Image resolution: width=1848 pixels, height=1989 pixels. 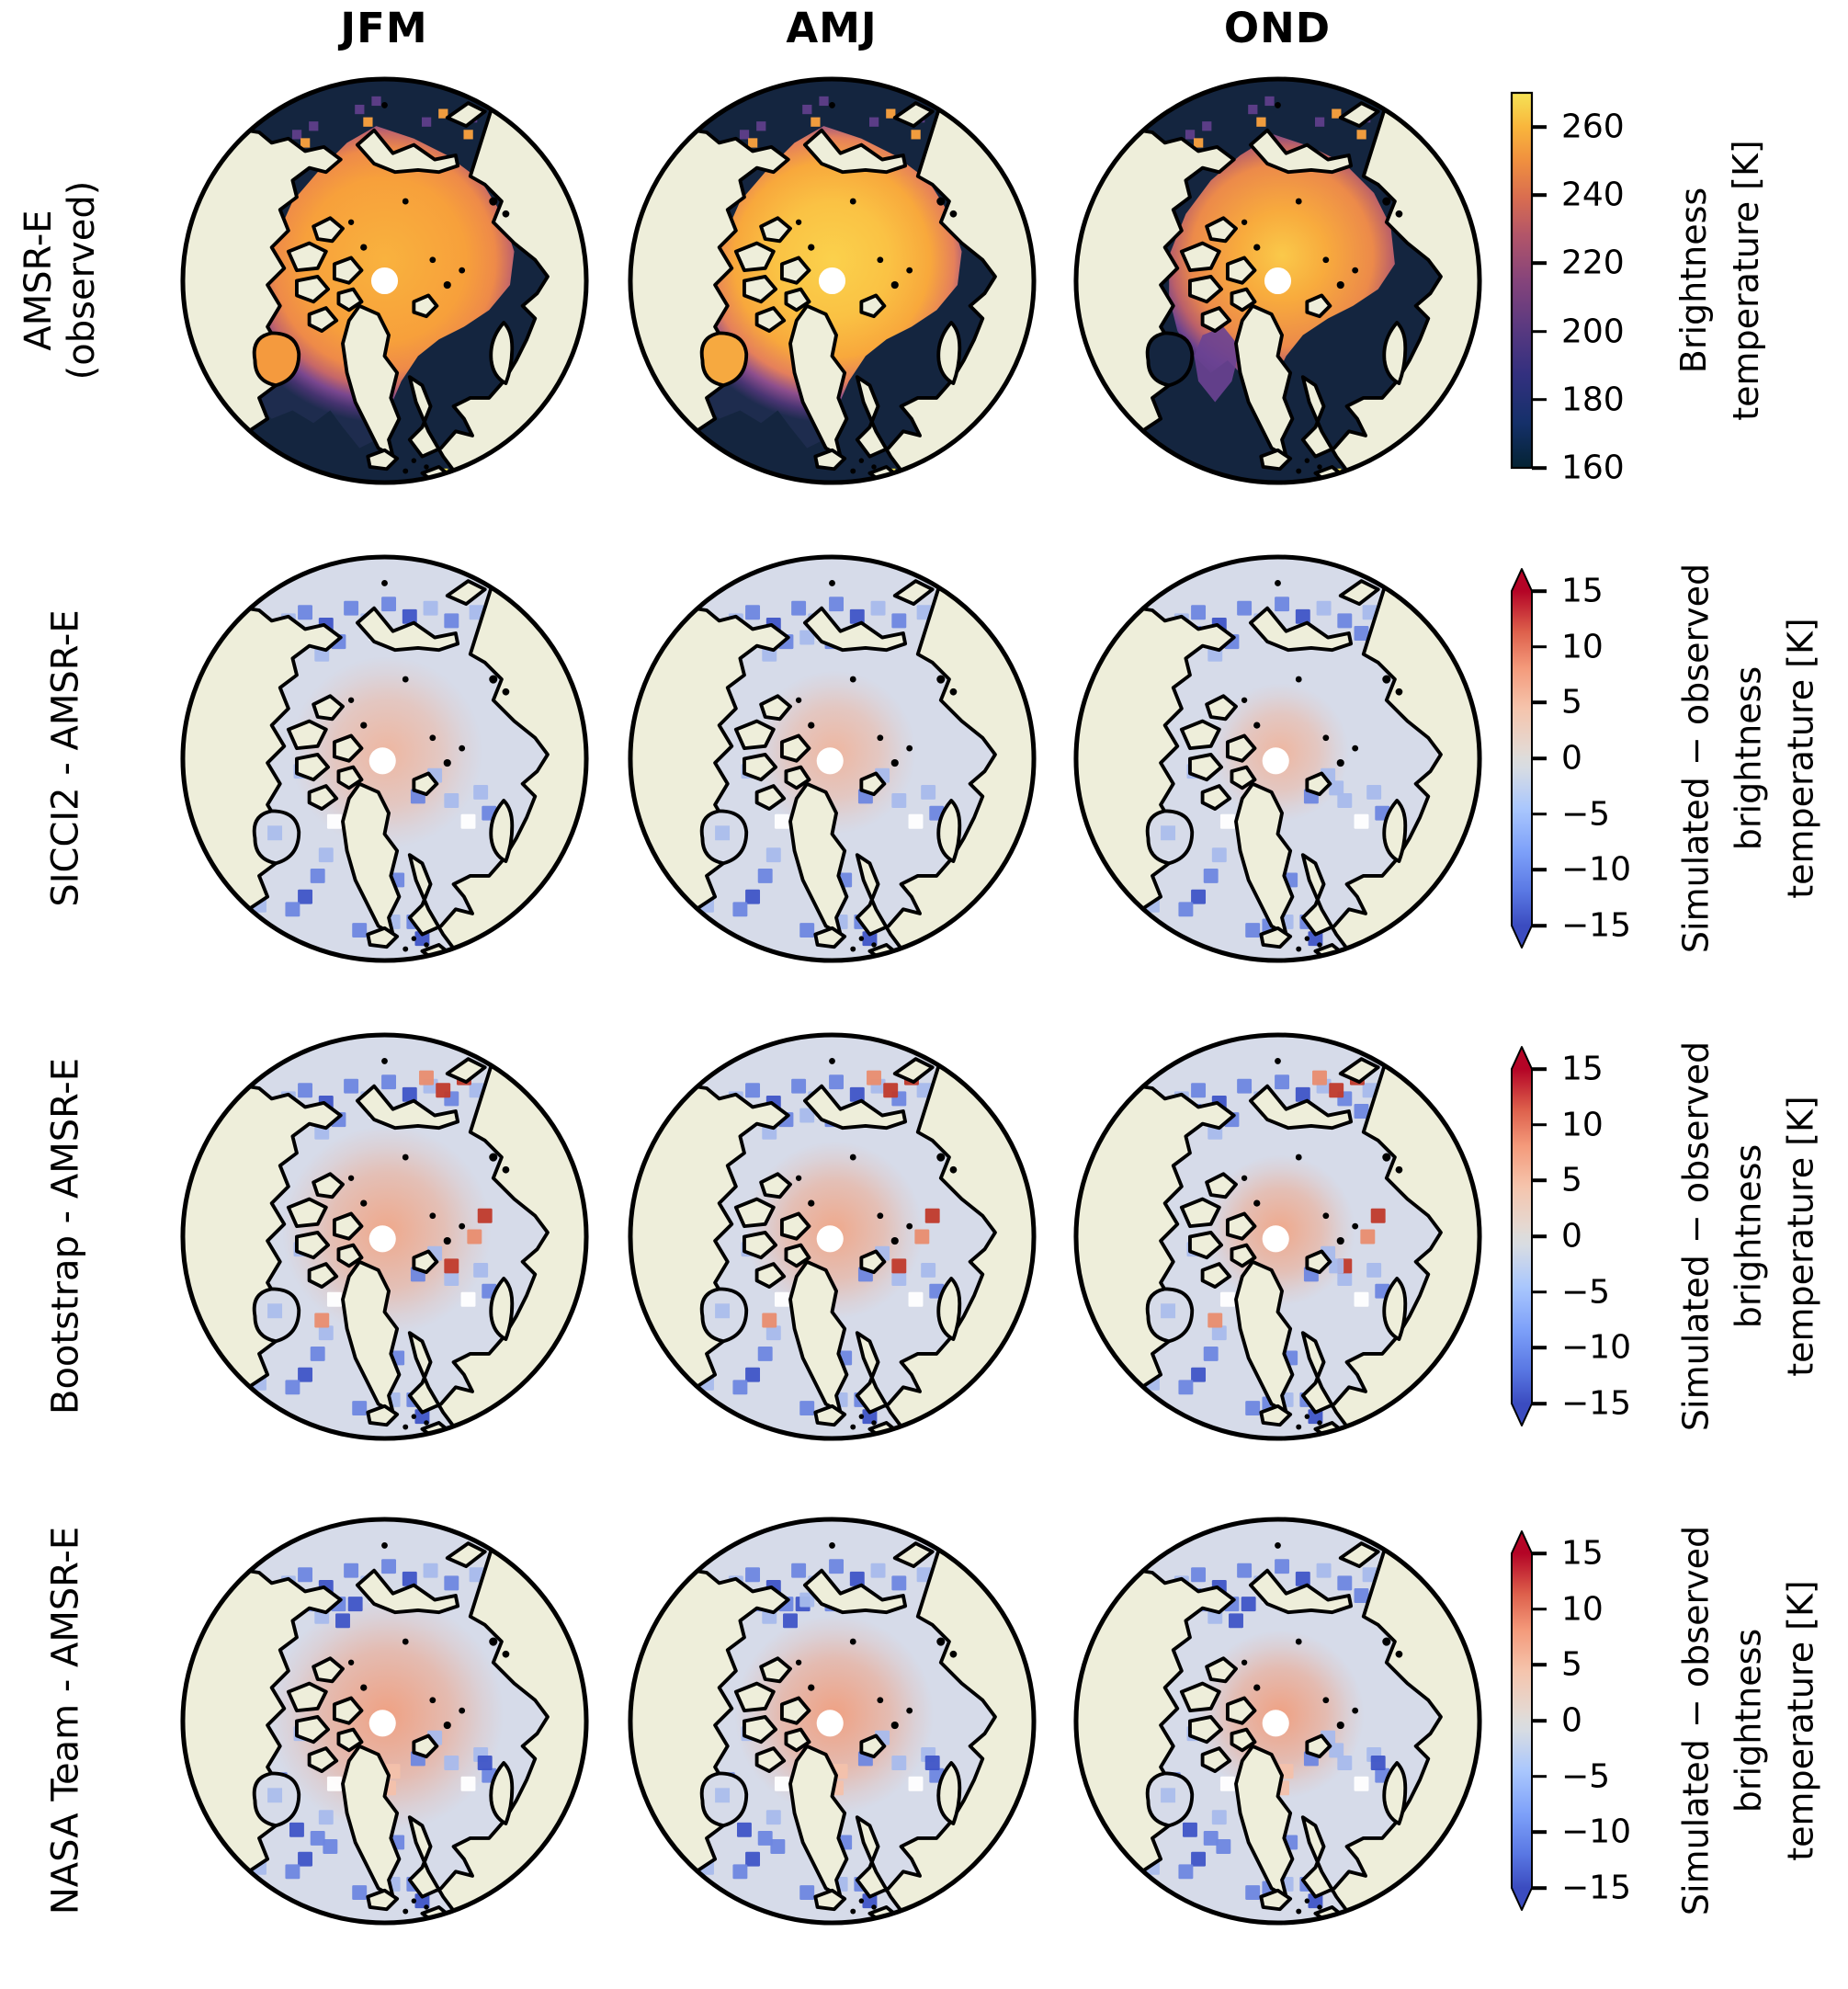 I want to click on map-panel-bootstrap-jfm, so click(x=385, y=1237).